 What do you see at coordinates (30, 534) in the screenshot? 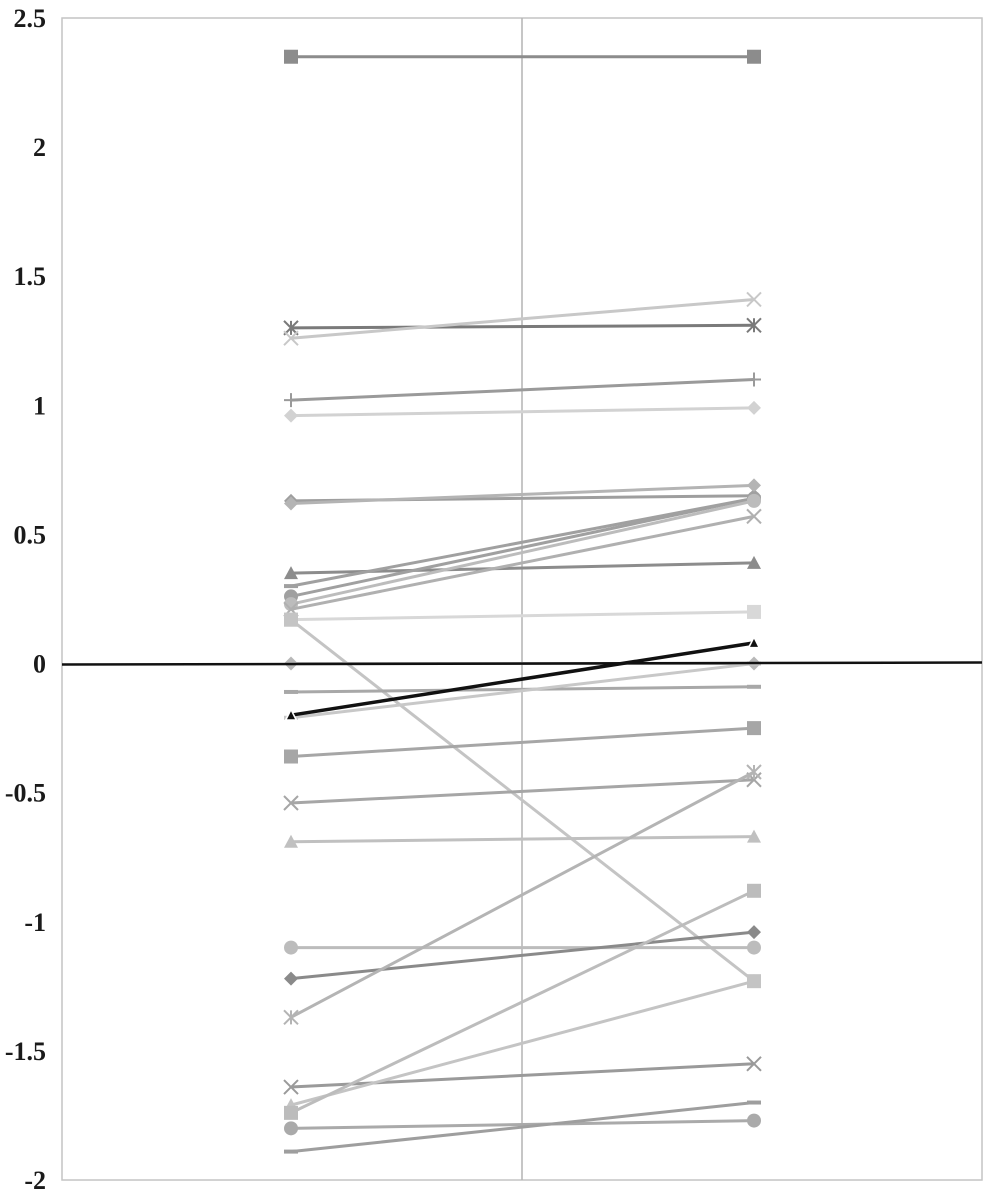
I see `y-tick-label: 0.5` at bounding box center [30, 534].